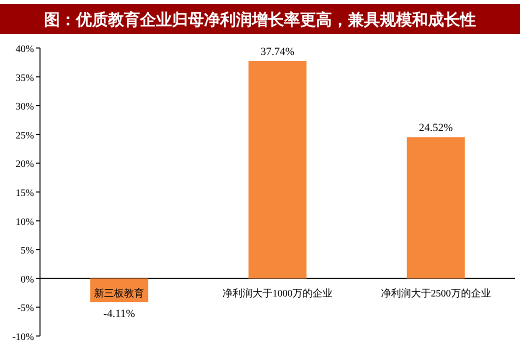 Image resolution: width=520 pixels, height=344 pixels. What do you see at coordinates (119, 293) in the screenshot?
I see `x-tick-label: 新三板教育` at bounding box center [119, 293].